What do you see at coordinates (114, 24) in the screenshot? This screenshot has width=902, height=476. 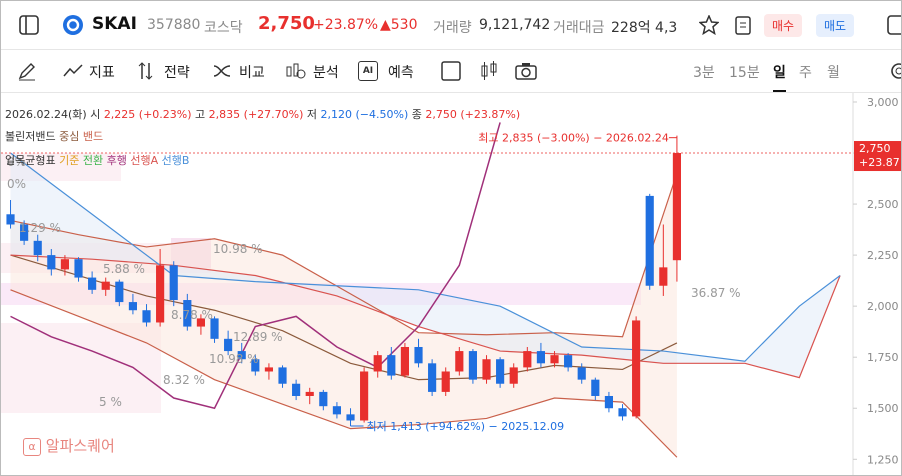 I see `stock-name: SKAI` at bounding box center [114, 24].